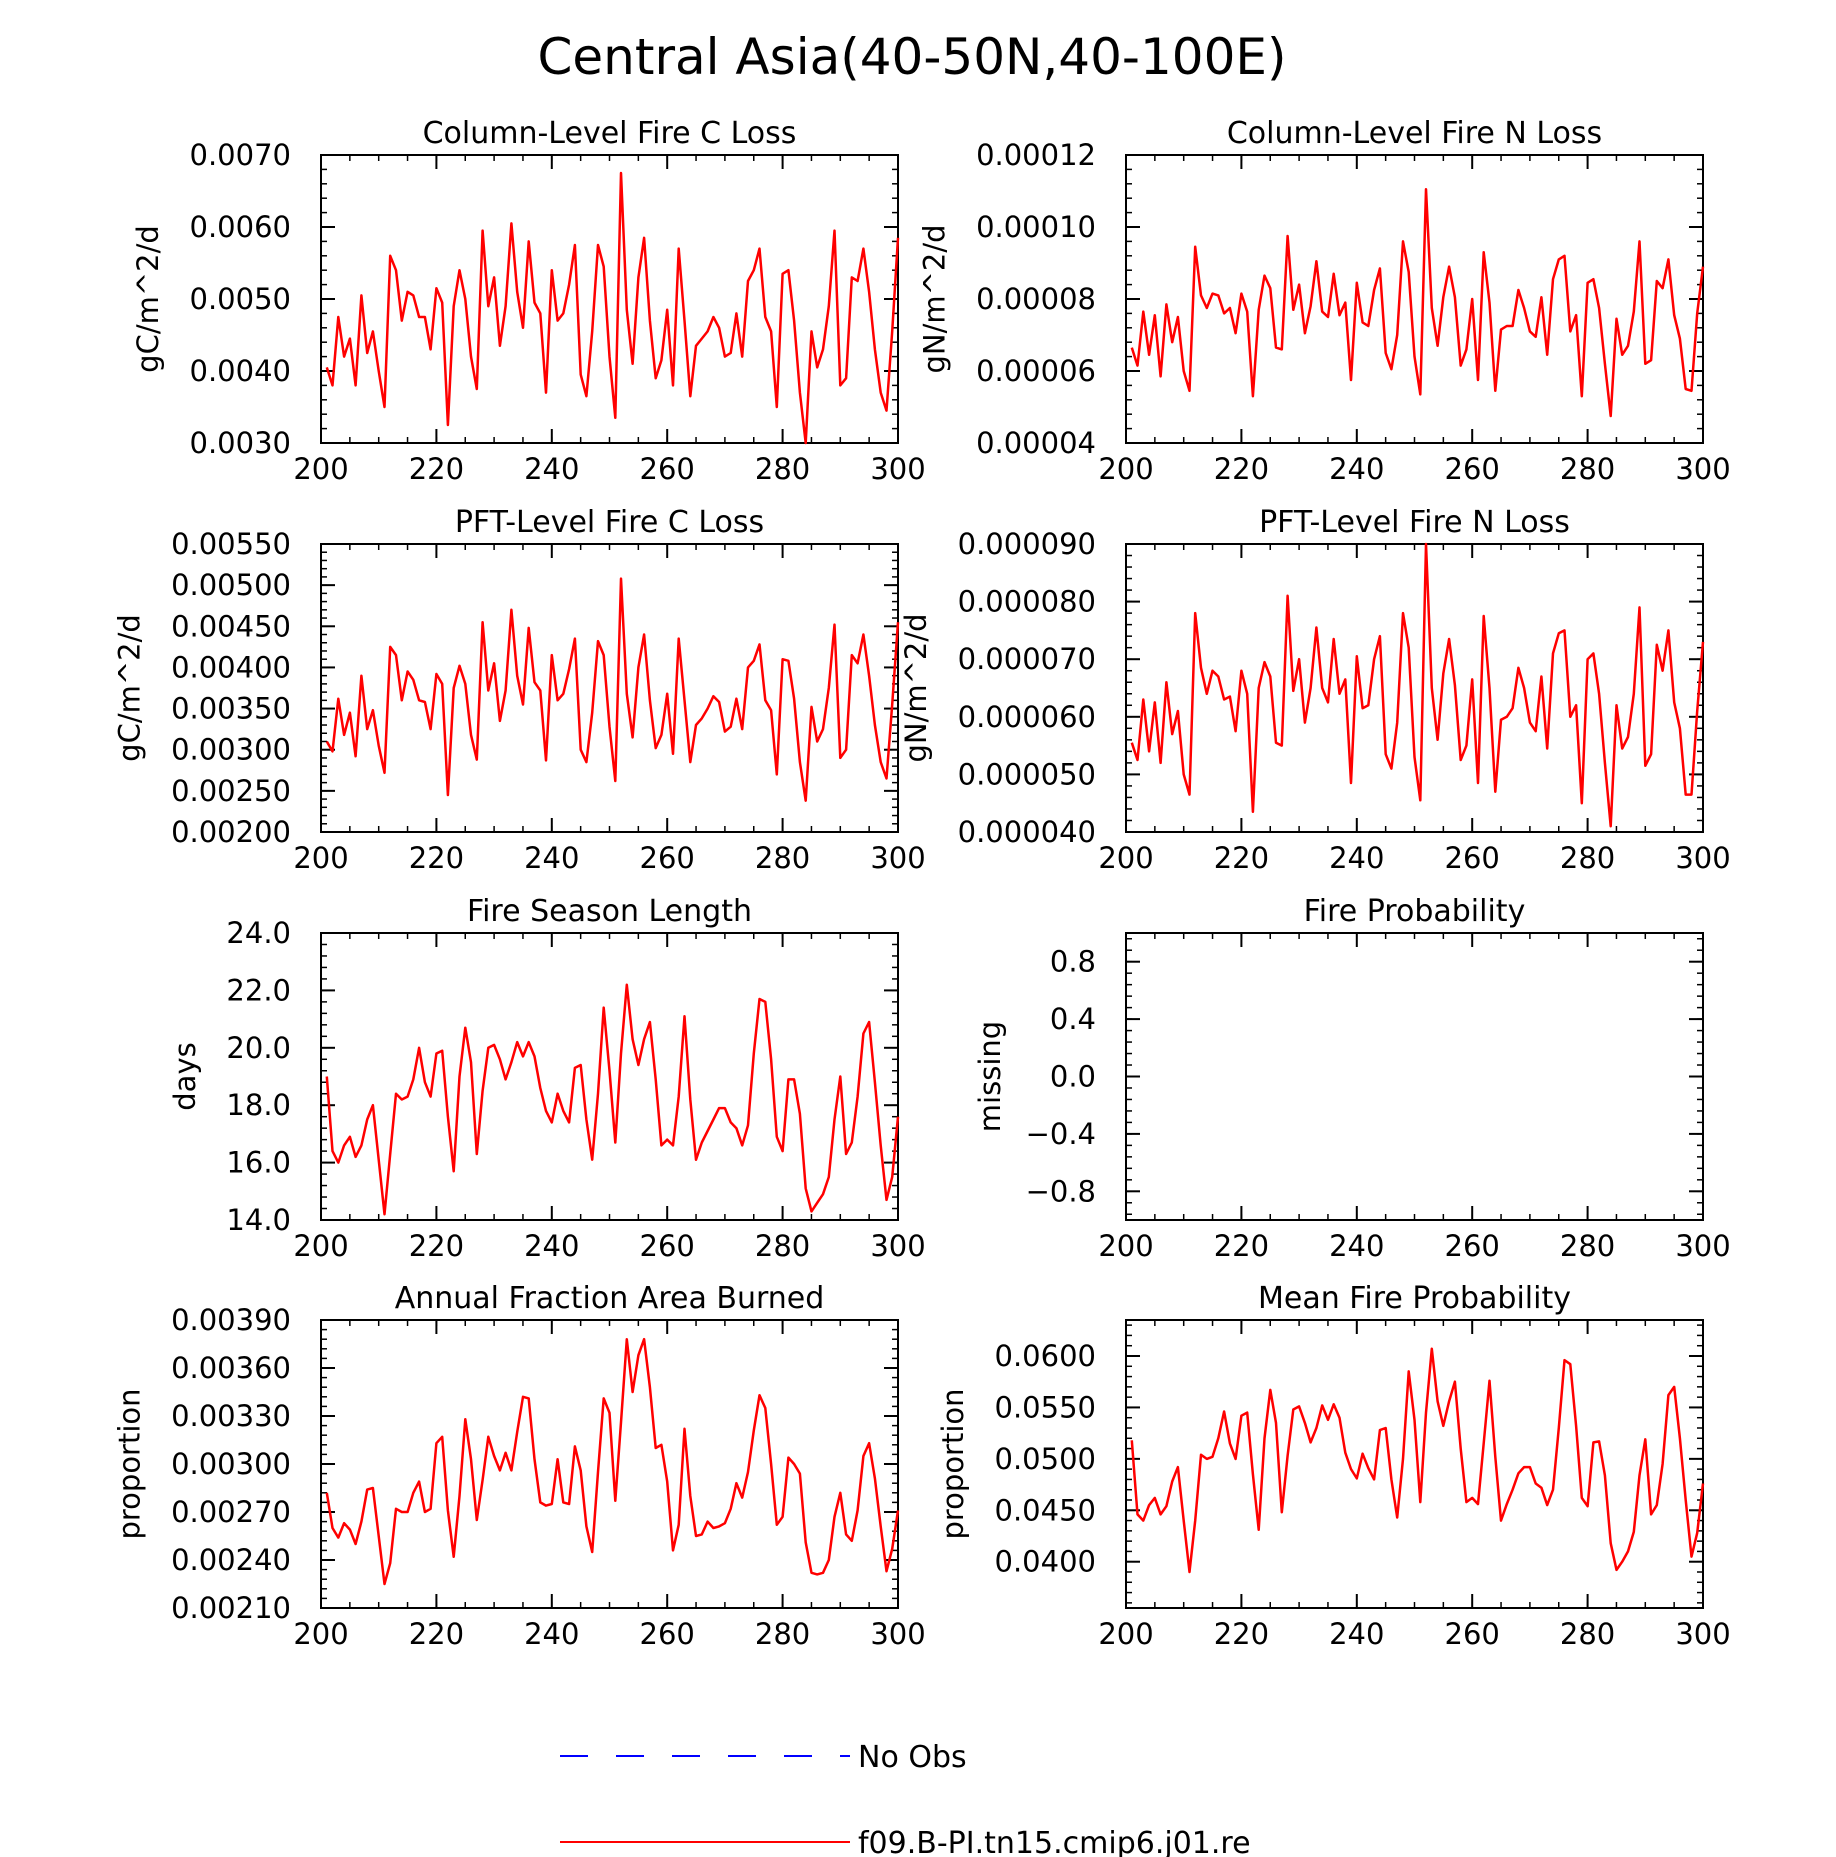 This screenshot has width=1836, height=1857. I want to click on y-axis-label: gC/m^2/d, so click(130, 688).